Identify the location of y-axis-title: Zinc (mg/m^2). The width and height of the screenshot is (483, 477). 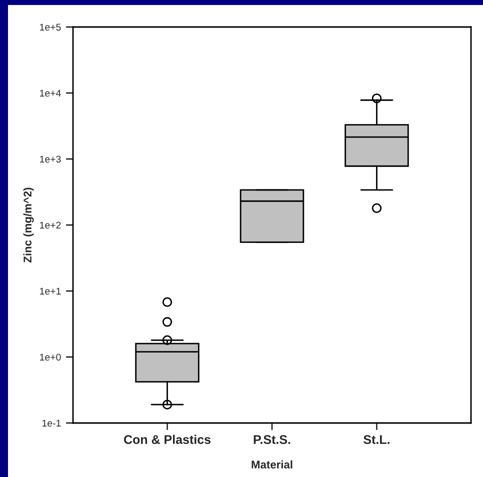
(28, 225).